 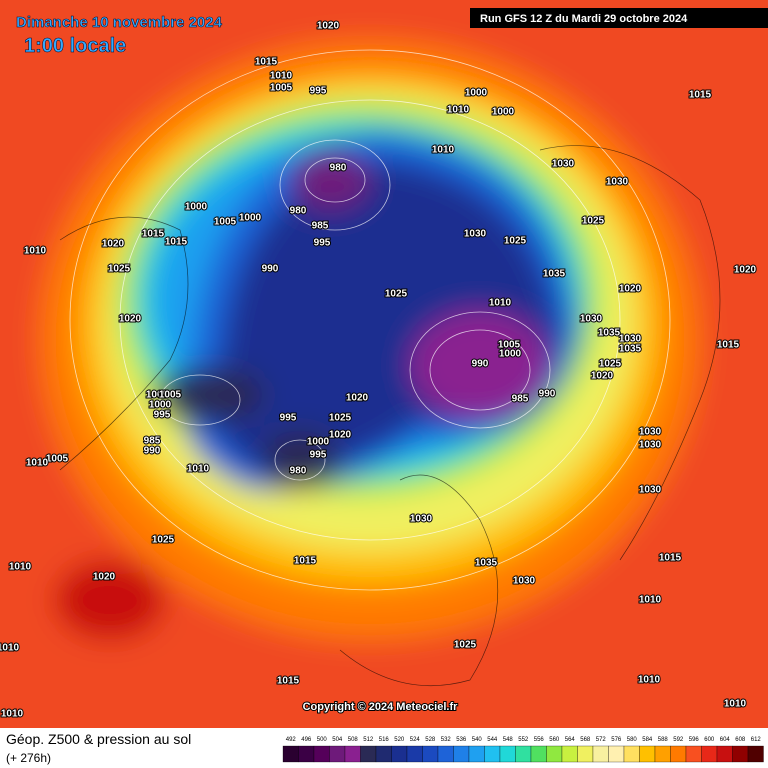 I want to click on scale-label: 596, so click(x=694, y=740).